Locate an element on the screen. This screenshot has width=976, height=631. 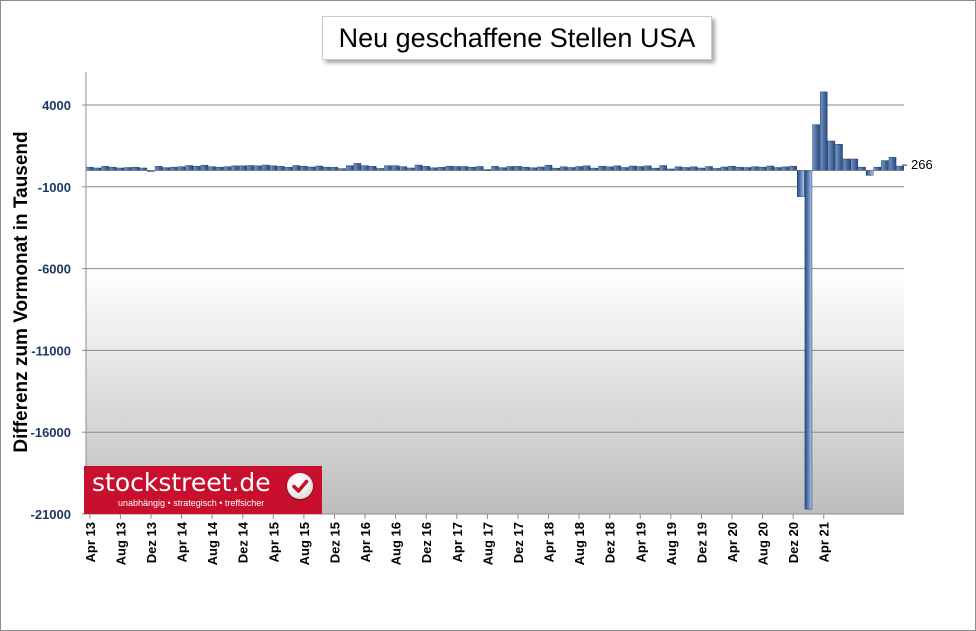
x-tick-label: Aug 20 is located at coordinates (763, 543).